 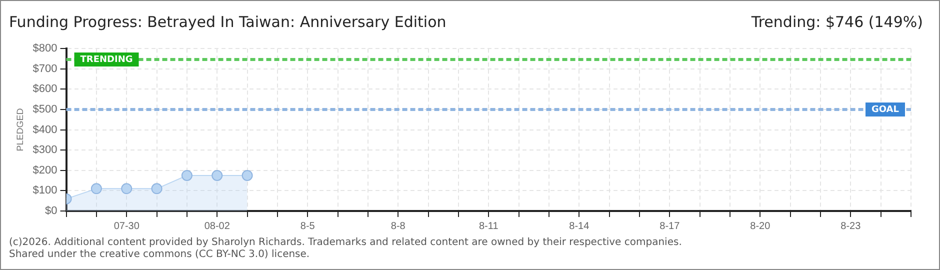 What do you see at coordinates (45, 89) in the screenshot?
I see `y-tick-label: $600` at bounding box center [45, 89].